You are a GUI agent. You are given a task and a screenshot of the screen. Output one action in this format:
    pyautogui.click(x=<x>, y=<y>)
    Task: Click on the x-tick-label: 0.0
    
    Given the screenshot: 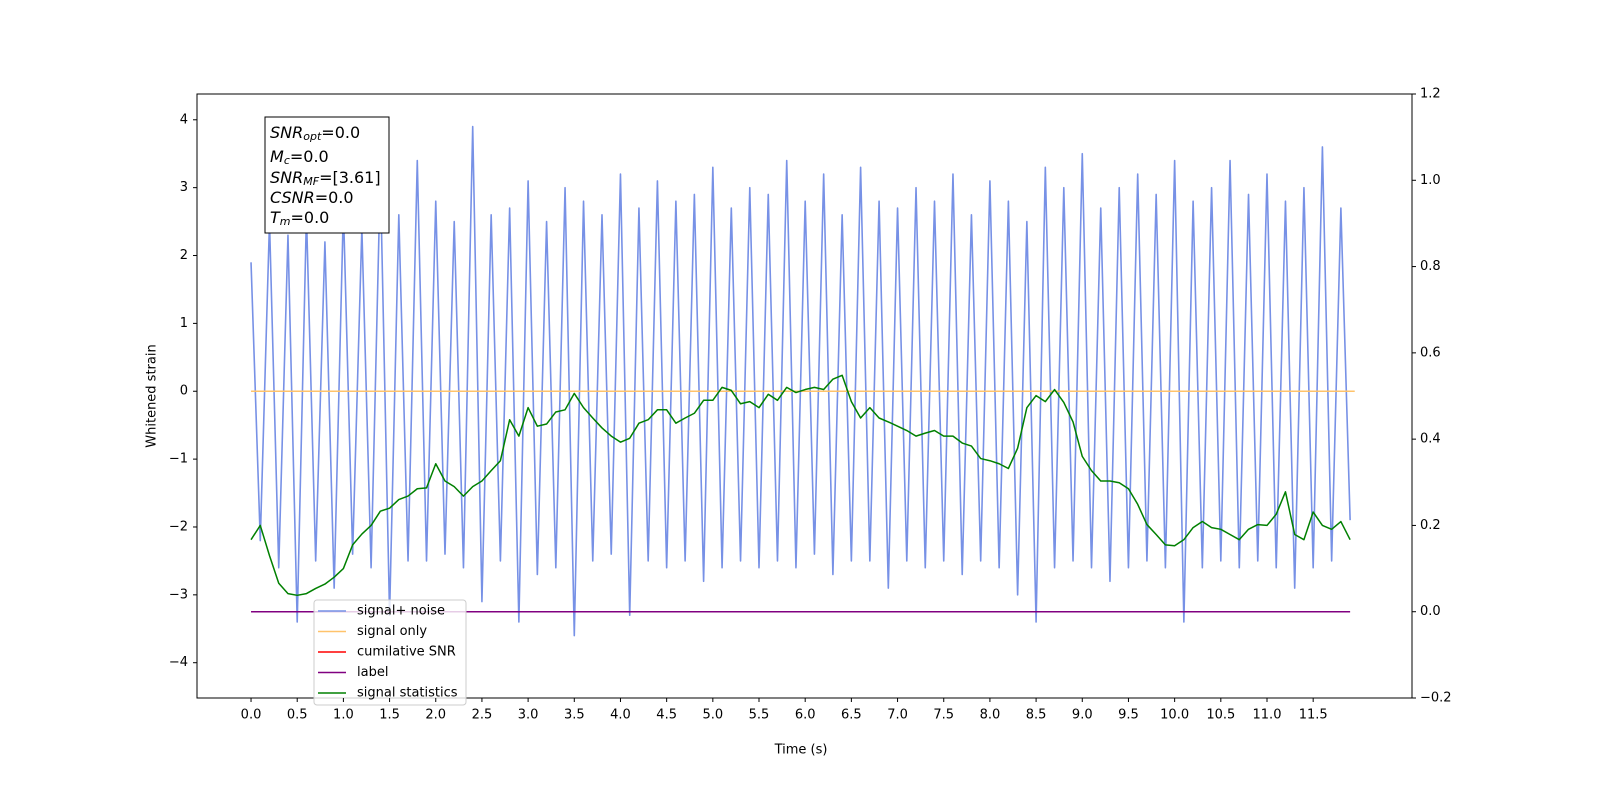 What is the action you would take?
    pyautogui.click(x=251, y=715)
    